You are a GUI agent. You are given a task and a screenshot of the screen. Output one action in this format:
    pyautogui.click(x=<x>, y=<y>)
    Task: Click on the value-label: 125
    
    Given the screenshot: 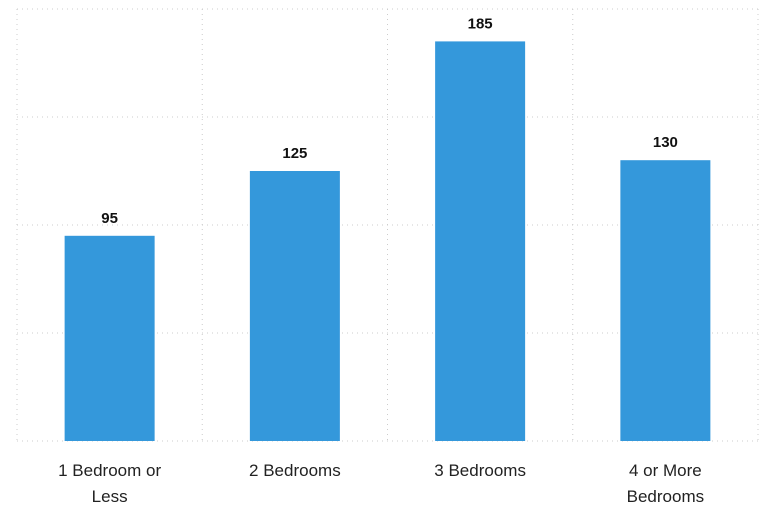 What is the action you would take?
    pyautogui.click(x=294, y=153)
    